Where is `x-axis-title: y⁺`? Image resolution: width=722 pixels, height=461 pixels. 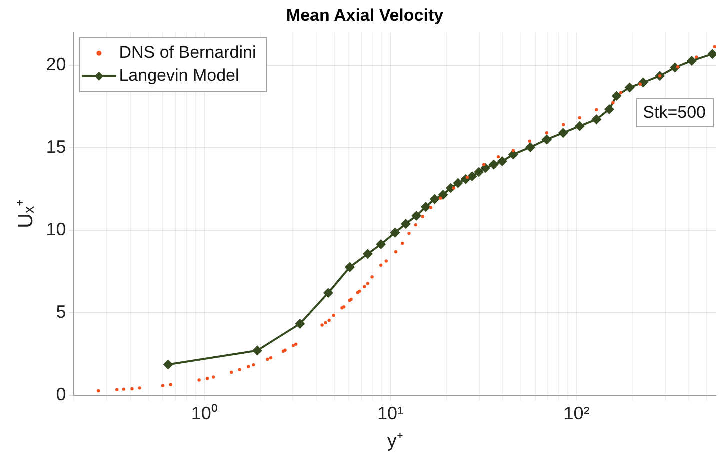 x-axis-title: y⁺ is located at coordinates (395, 441).